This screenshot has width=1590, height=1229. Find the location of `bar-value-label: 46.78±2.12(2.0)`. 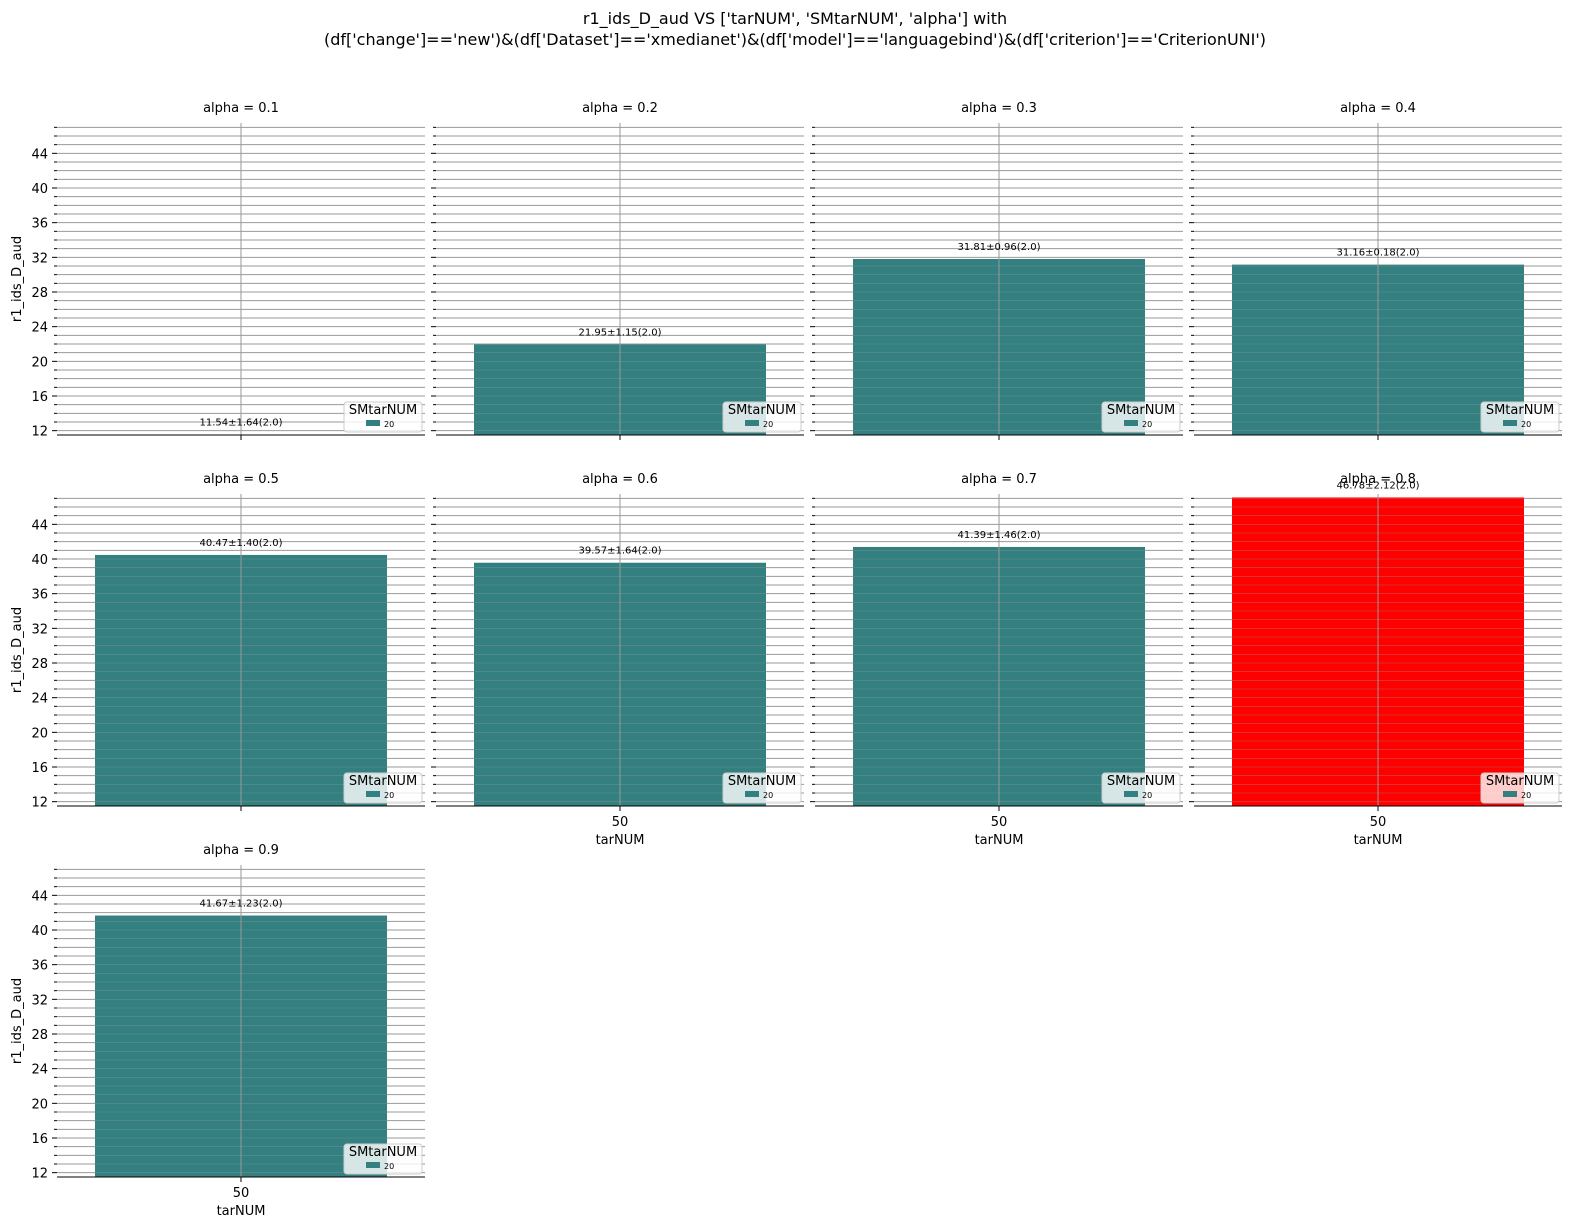

bar-value-label: 46.78±2.12(2.0) is located at coordinates (1378, 485).